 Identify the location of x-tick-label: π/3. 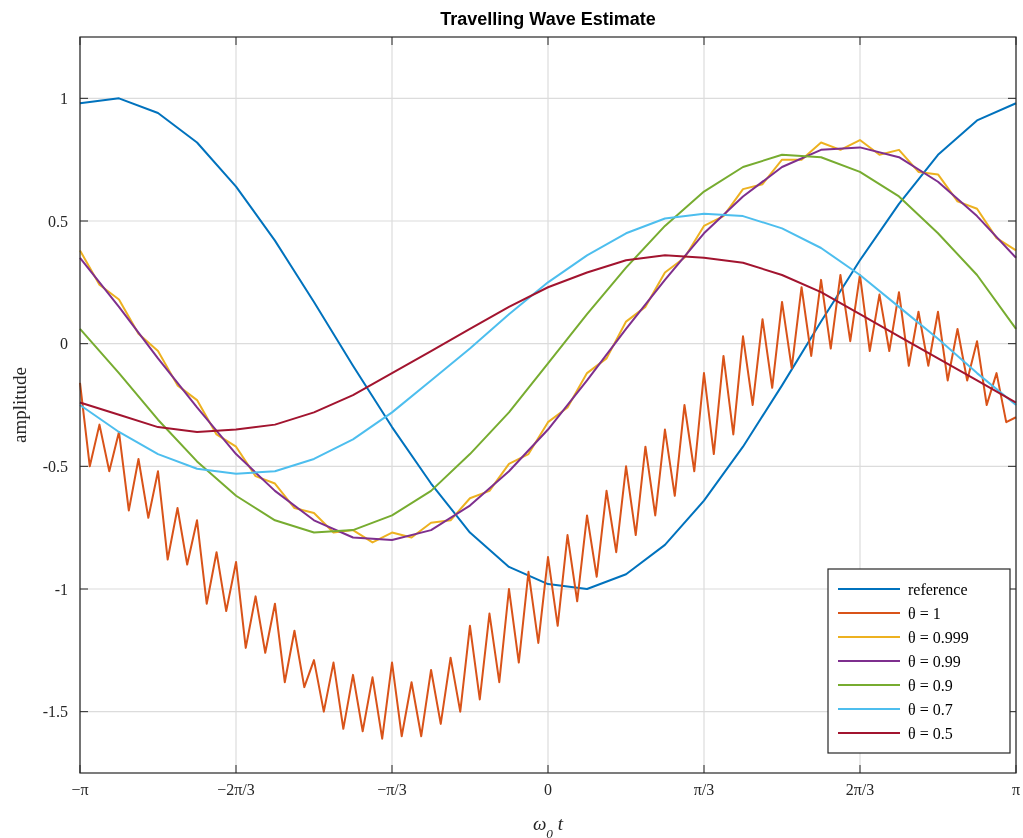
(704, 789).